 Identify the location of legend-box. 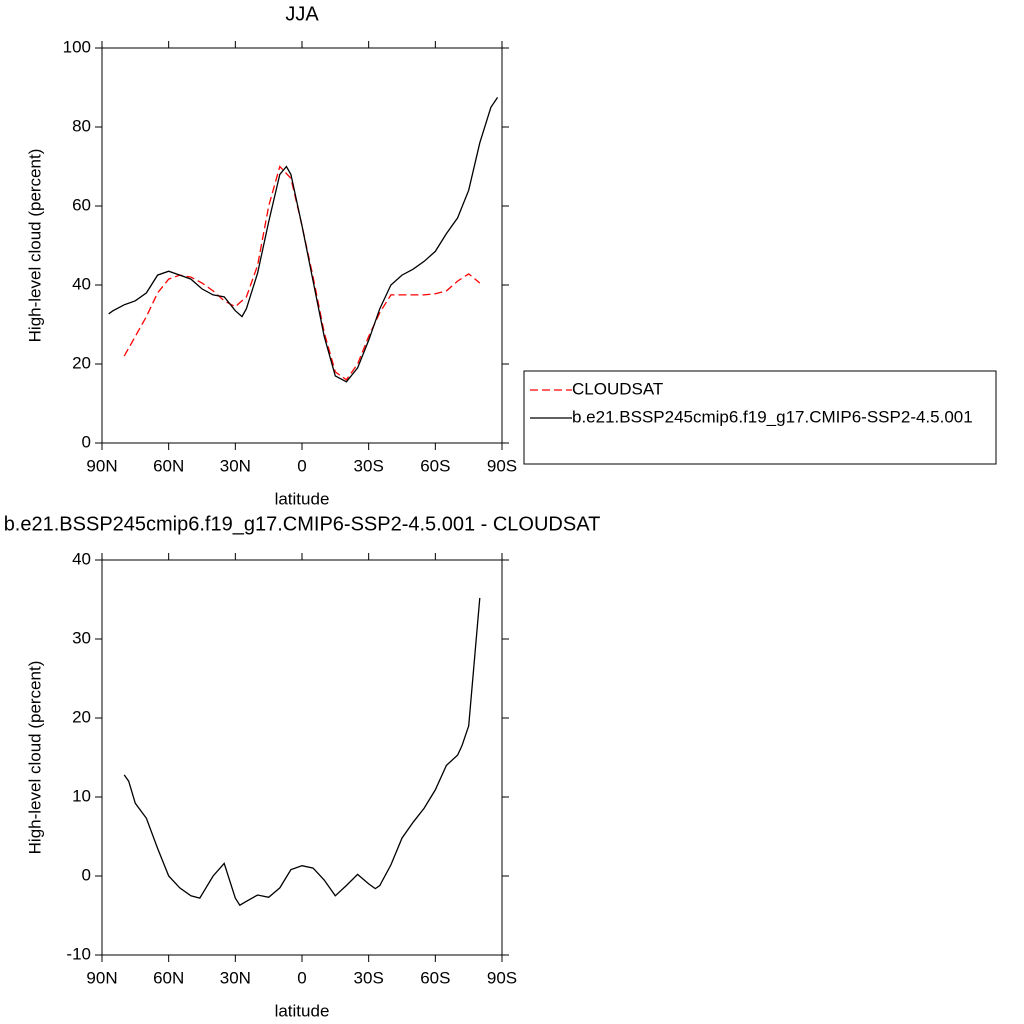
(760, 417).